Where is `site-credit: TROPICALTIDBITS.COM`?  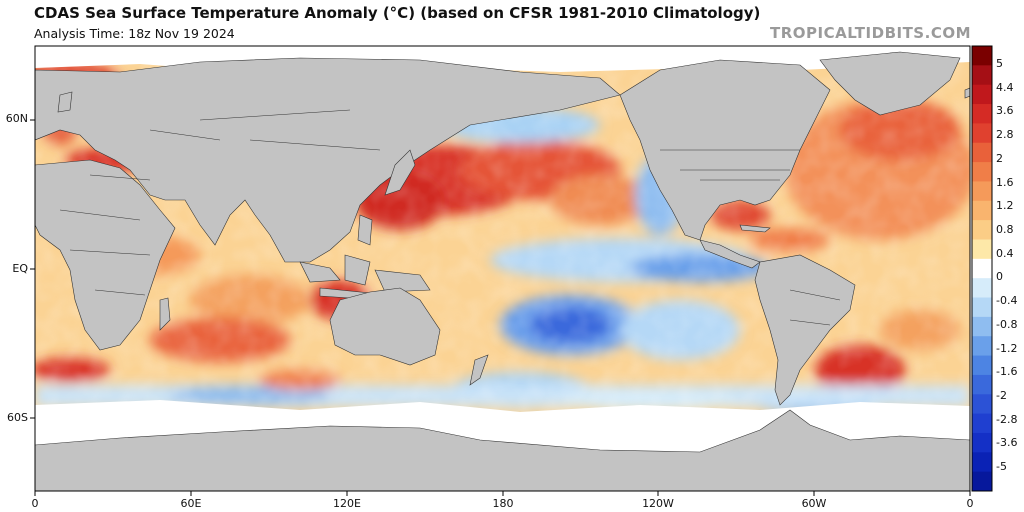
site-credit: TROPICALTIDBITS.COM is located at coordinates (870, 33).